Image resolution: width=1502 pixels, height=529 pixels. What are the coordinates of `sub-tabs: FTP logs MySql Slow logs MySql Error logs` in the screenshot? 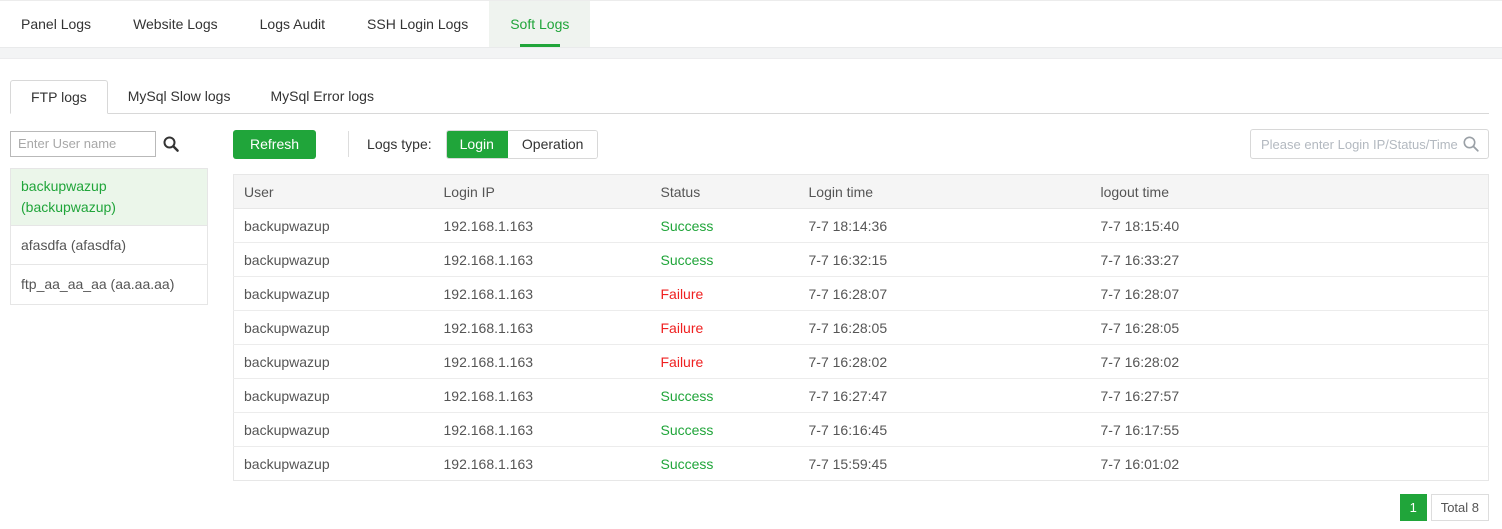 It's located at (749, 97).